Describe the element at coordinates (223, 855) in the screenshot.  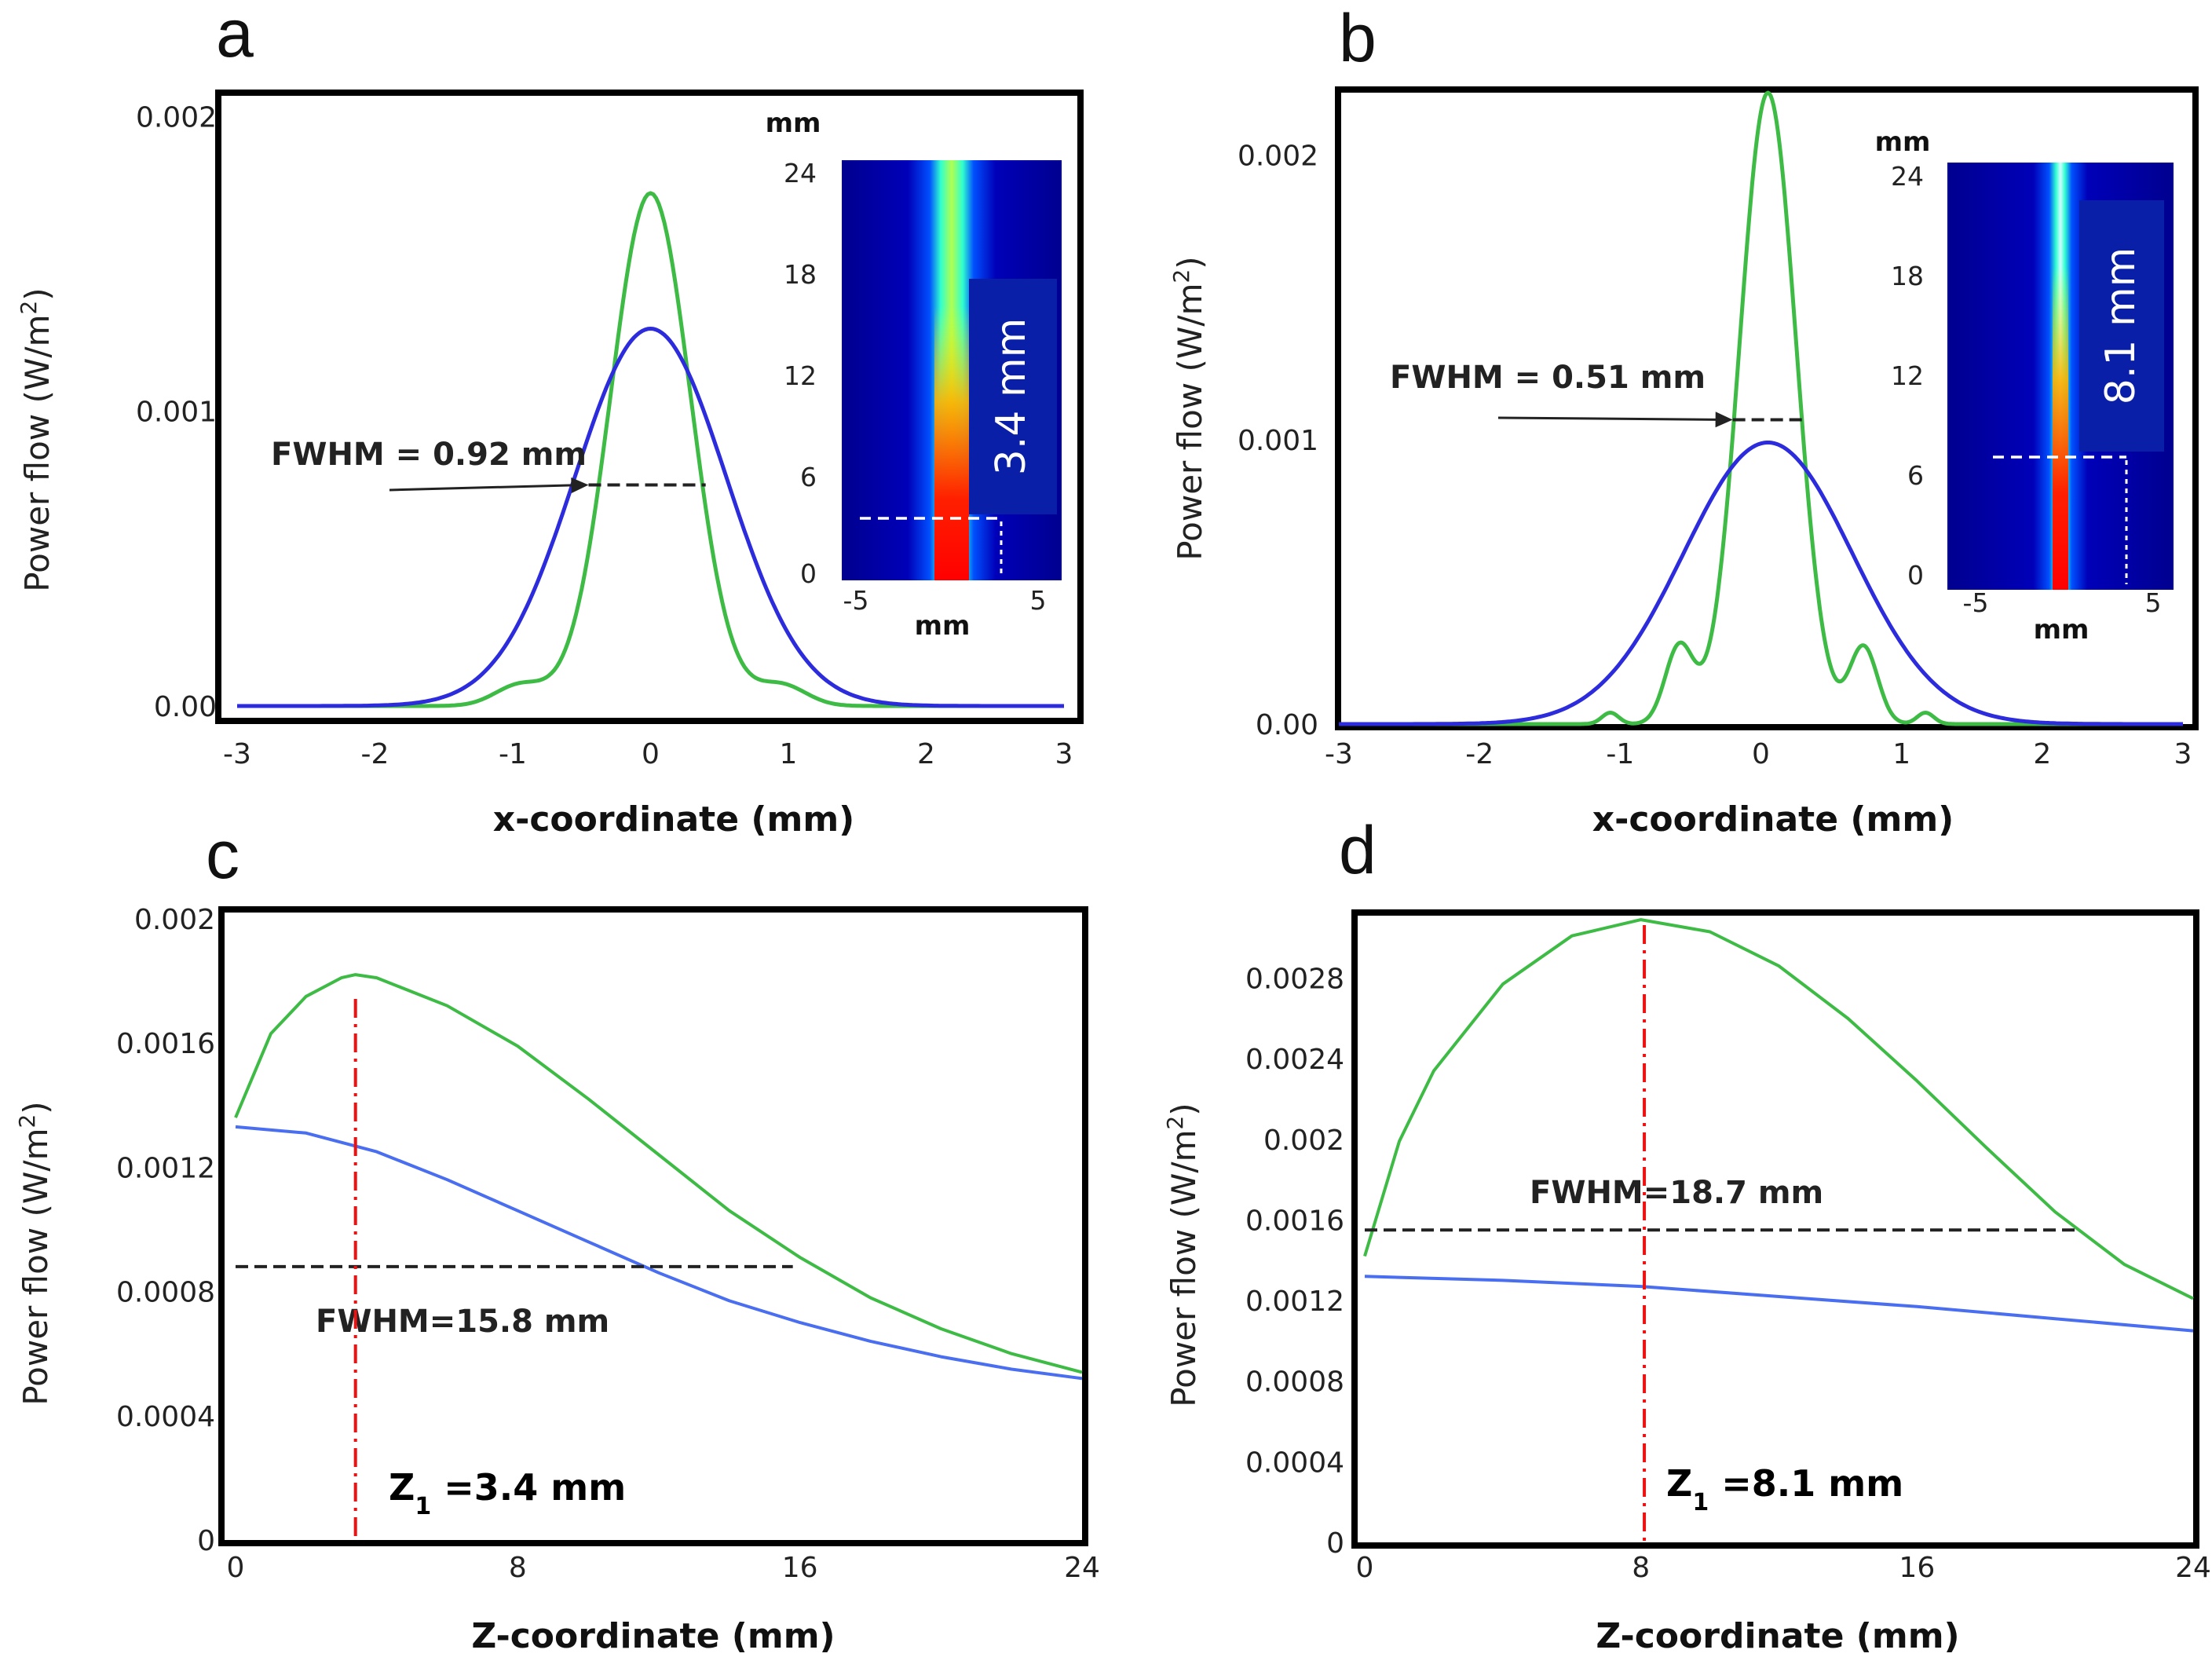
I see `panel-letter: c` at that location.